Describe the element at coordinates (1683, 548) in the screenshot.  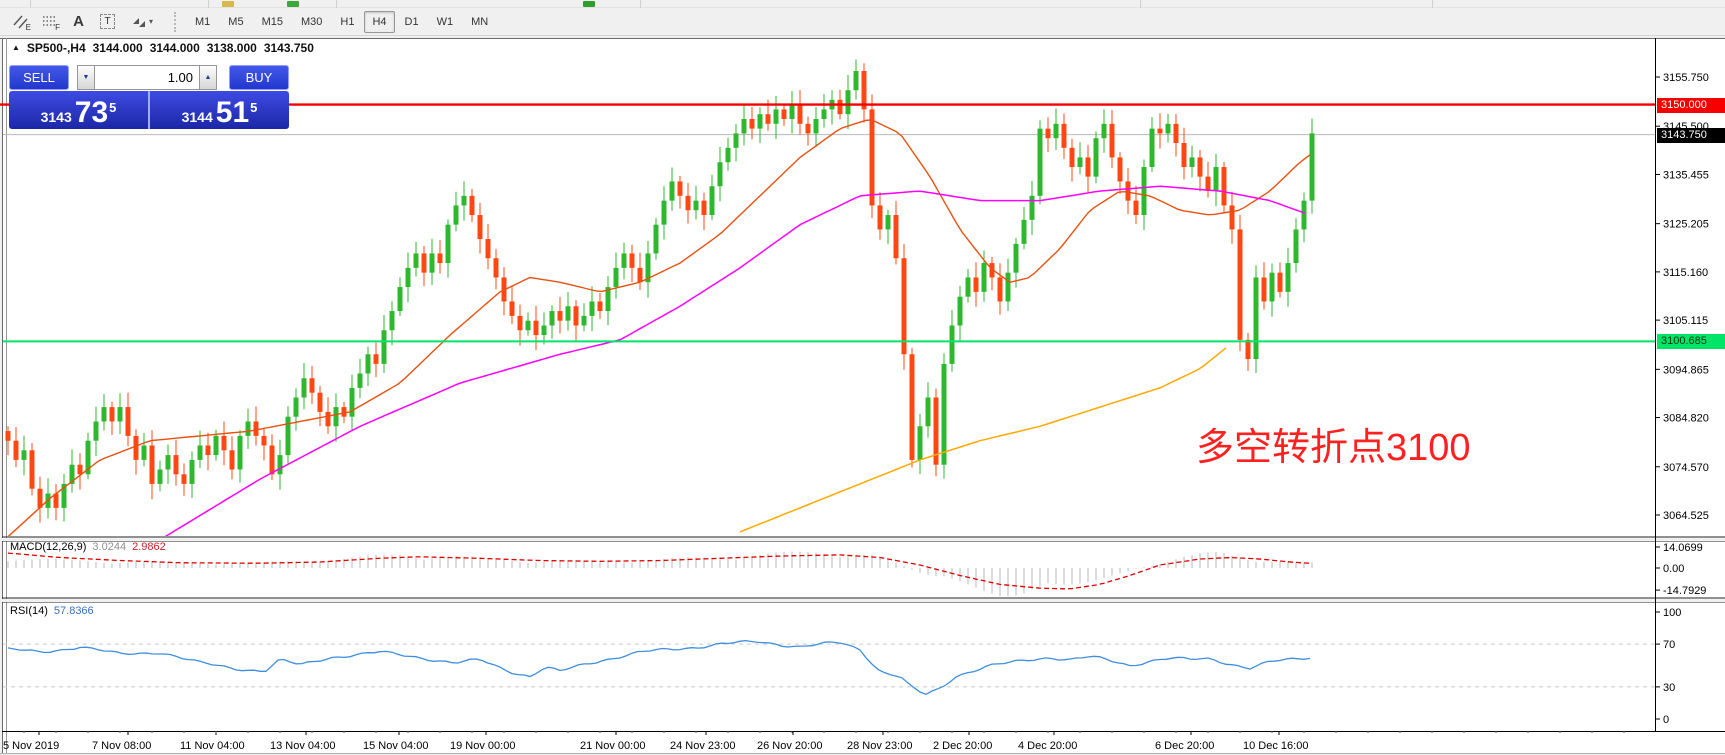
I see `macd-tick-label: 14.0699` at that location.